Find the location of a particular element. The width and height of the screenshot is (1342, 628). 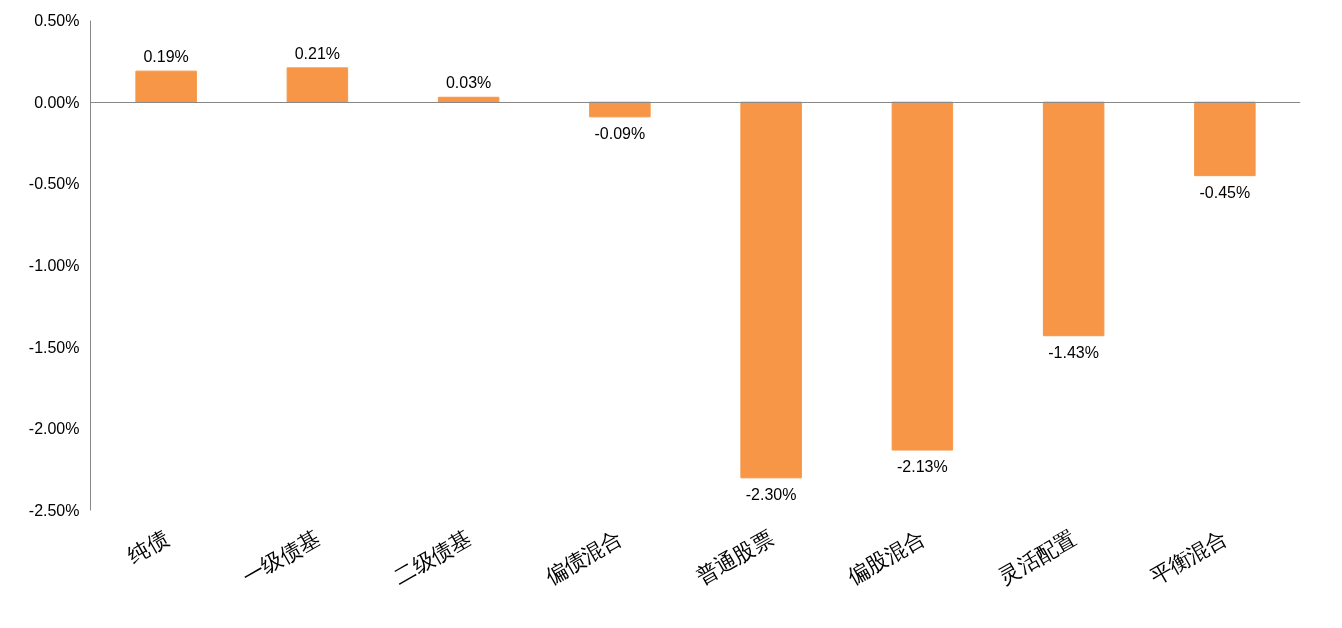

x-tick-label: 偏股混合 is located at coordinates (886, 557).